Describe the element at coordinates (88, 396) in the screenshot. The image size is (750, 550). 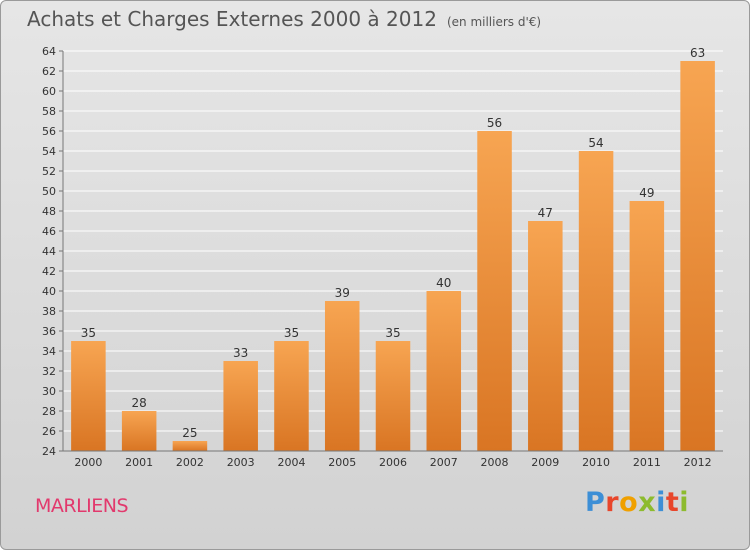
I see `bar-2000` at that location.